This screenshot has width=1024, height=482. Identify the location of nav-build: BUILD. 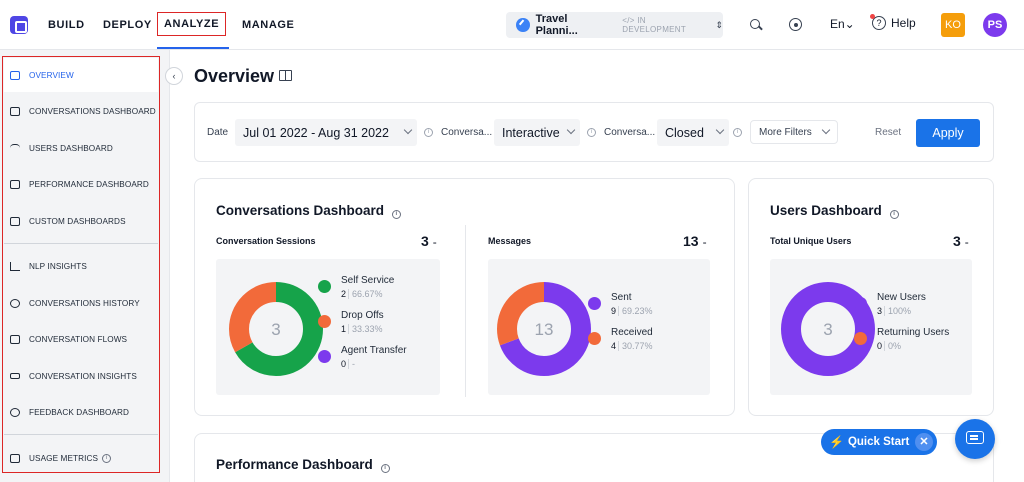
(66, 25).